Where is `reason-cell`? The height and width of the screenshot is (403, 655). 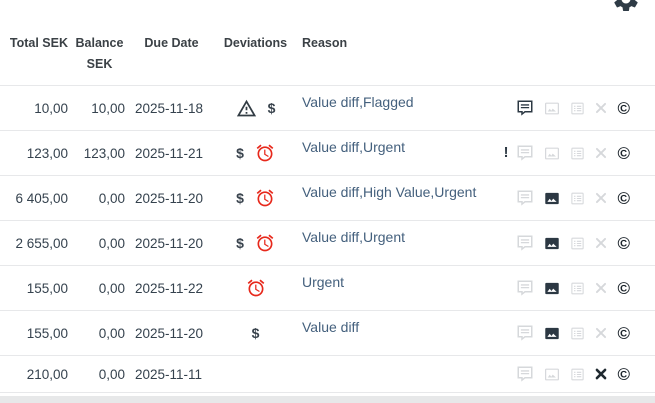 reason-cell is located at coordinates (399, 360).